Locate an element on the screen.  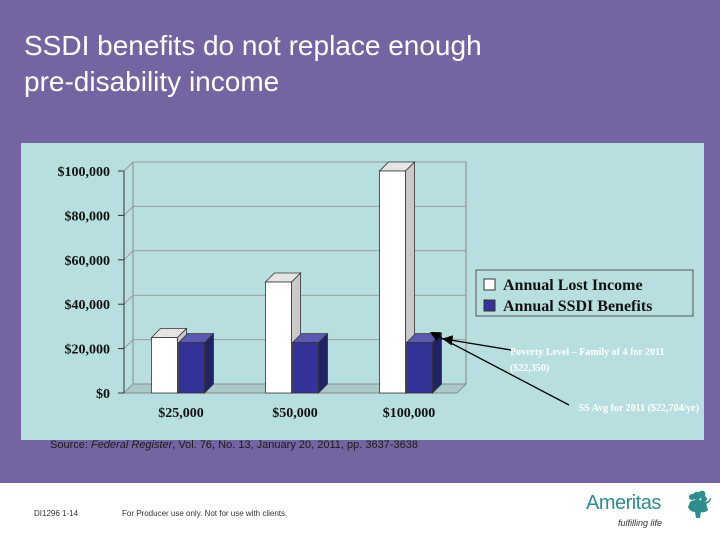
legend-label: Annual SSDI Benefits is located at coordinates (577, 306).